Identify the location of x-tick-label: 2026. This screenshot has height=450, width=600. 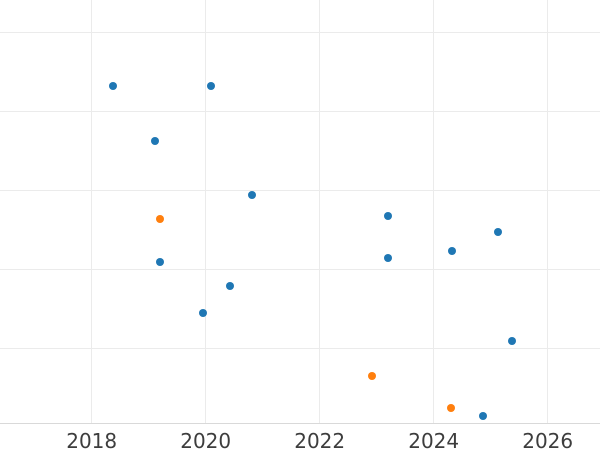
(548, 439).